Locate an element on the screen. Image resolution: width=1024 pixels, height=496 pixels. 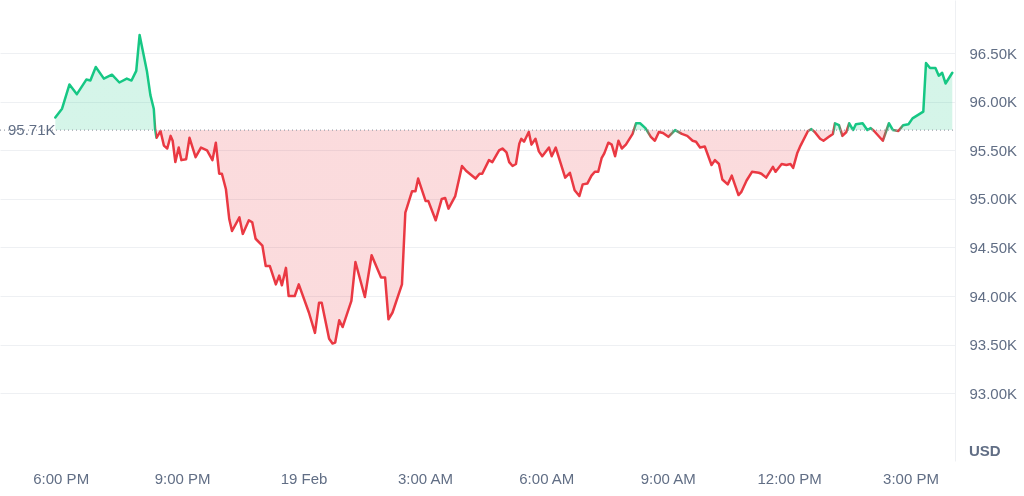
y-tick-label: 93.50K is located at coordinates (993, 345).